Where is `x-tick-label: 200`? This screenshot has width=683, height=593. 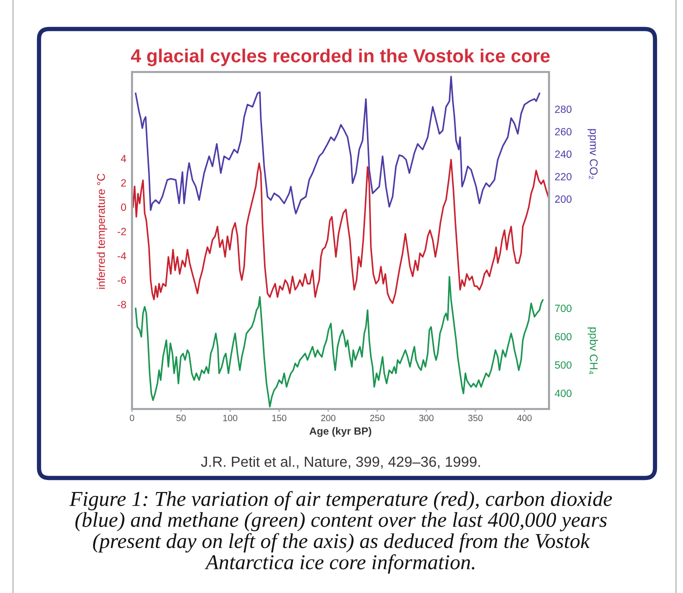
x-tick-label: 200 is located at coordinates (328, 418).